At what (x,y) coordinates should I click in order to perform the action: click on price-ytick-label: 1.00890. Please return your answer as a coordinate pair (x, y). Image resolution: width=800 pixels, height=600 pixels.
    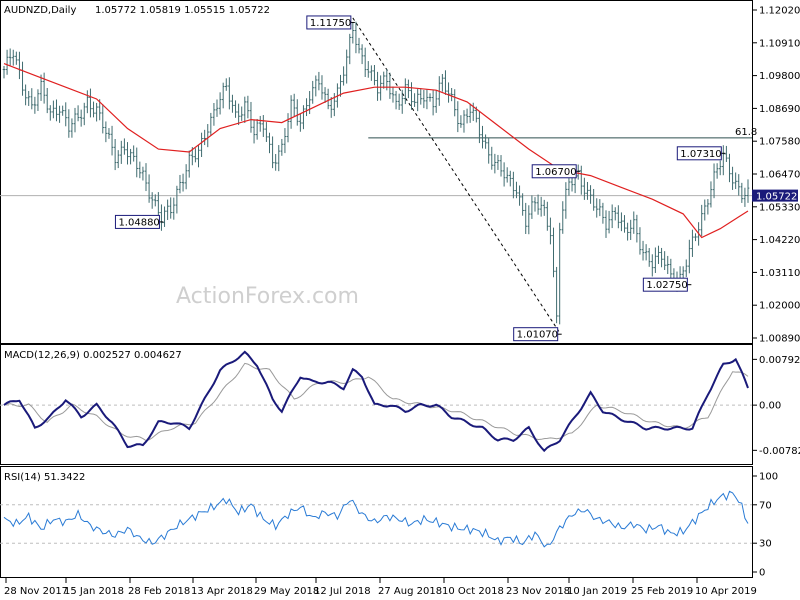
    Looking at the image, I should click on (779, 339).